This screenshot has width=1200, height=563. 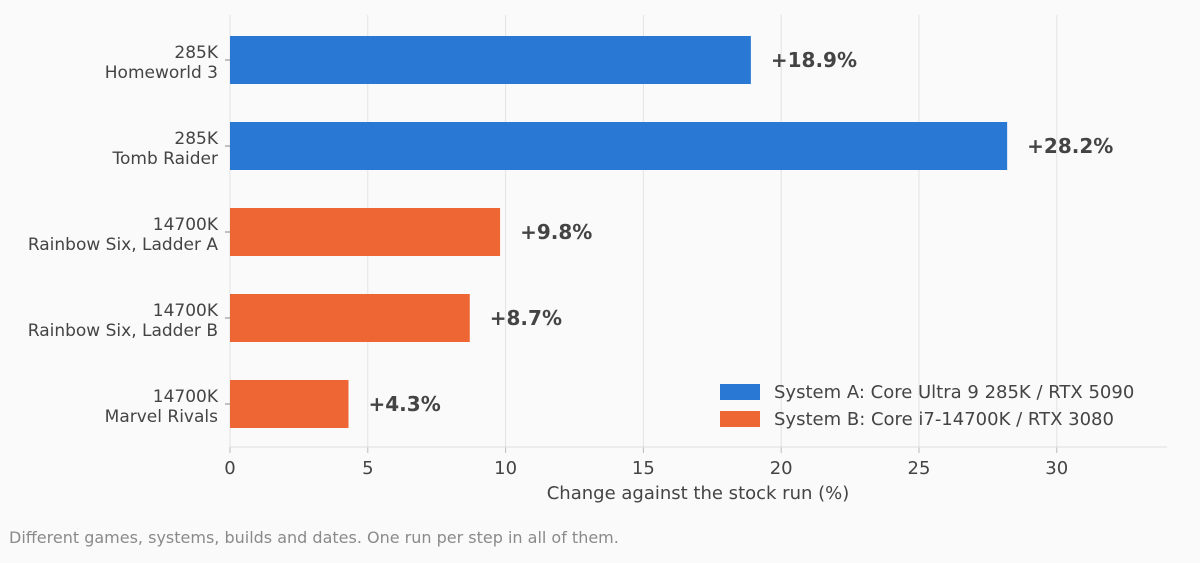 I want to click on legend-label-1: System B: Core i7-14700K / RTX 3080, so click(x=944, y=419).